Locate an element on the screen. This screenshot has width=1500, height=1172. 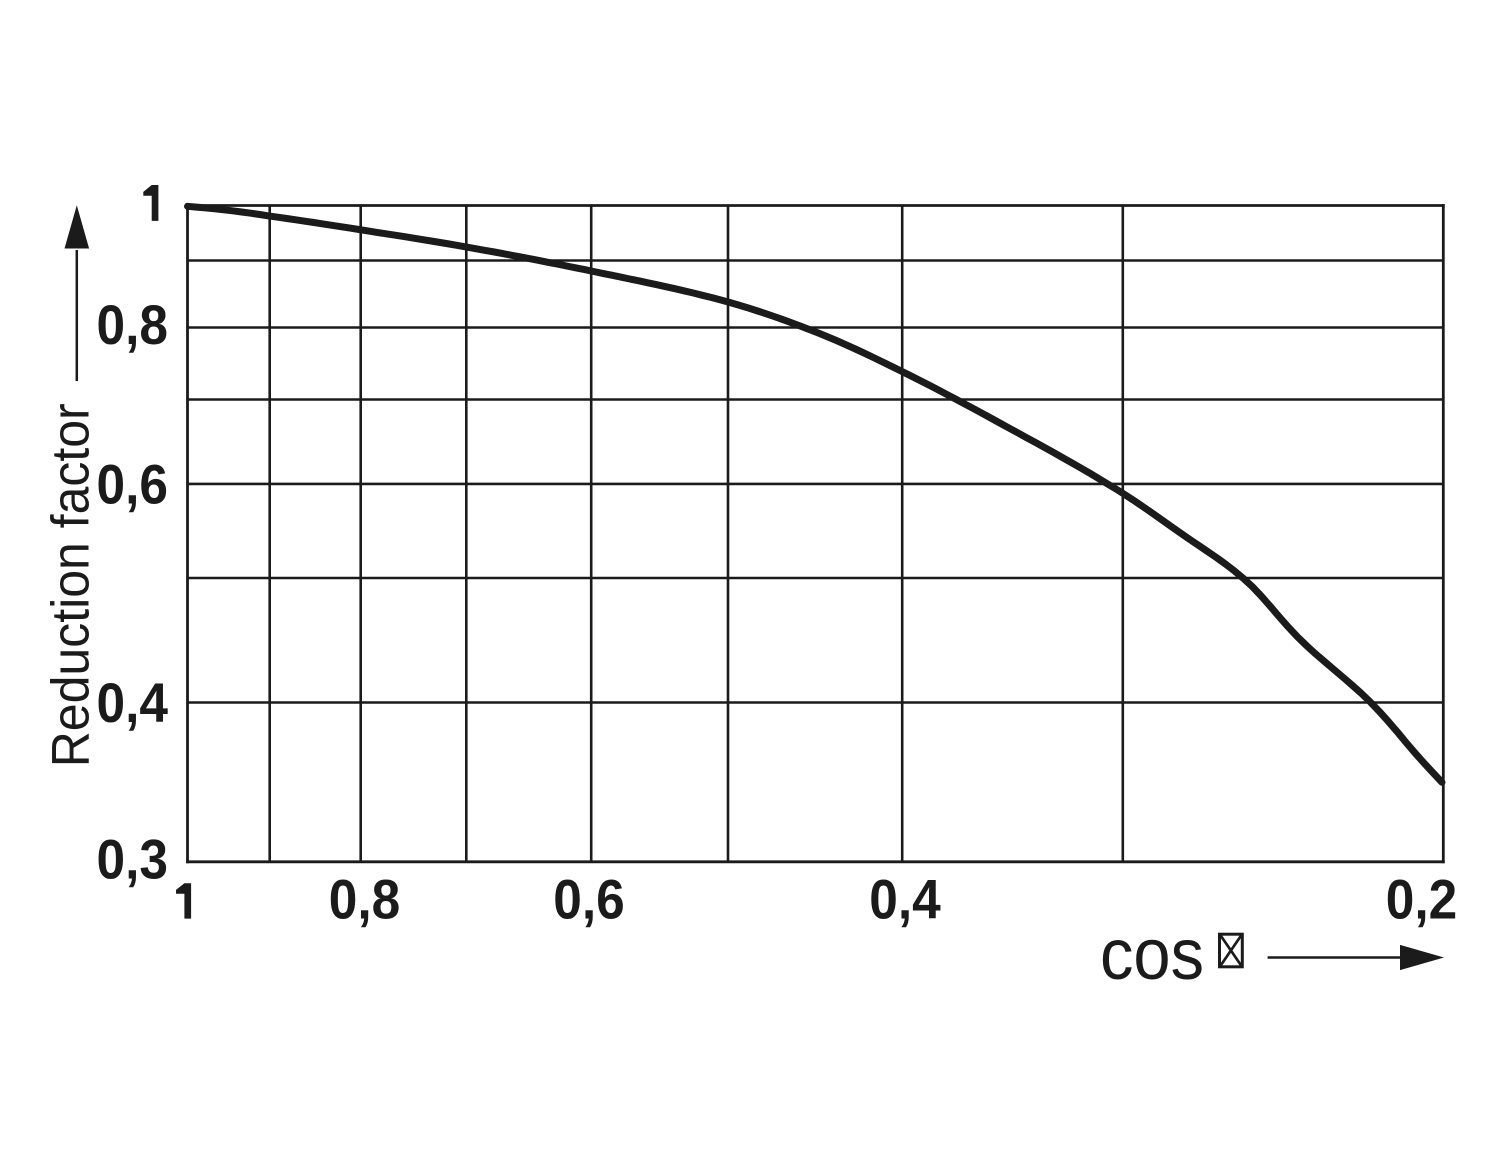
svg-text: 0,3 is located at coordinates (133, 859).